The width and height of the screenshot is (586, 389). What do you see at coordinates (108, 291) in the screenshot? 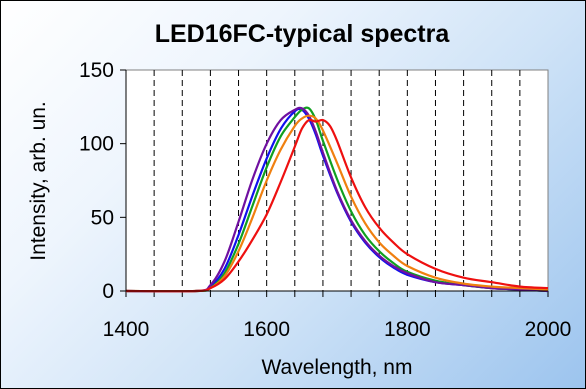
I see `y-tick-label-0: 0` at bounding box center [108, 291].